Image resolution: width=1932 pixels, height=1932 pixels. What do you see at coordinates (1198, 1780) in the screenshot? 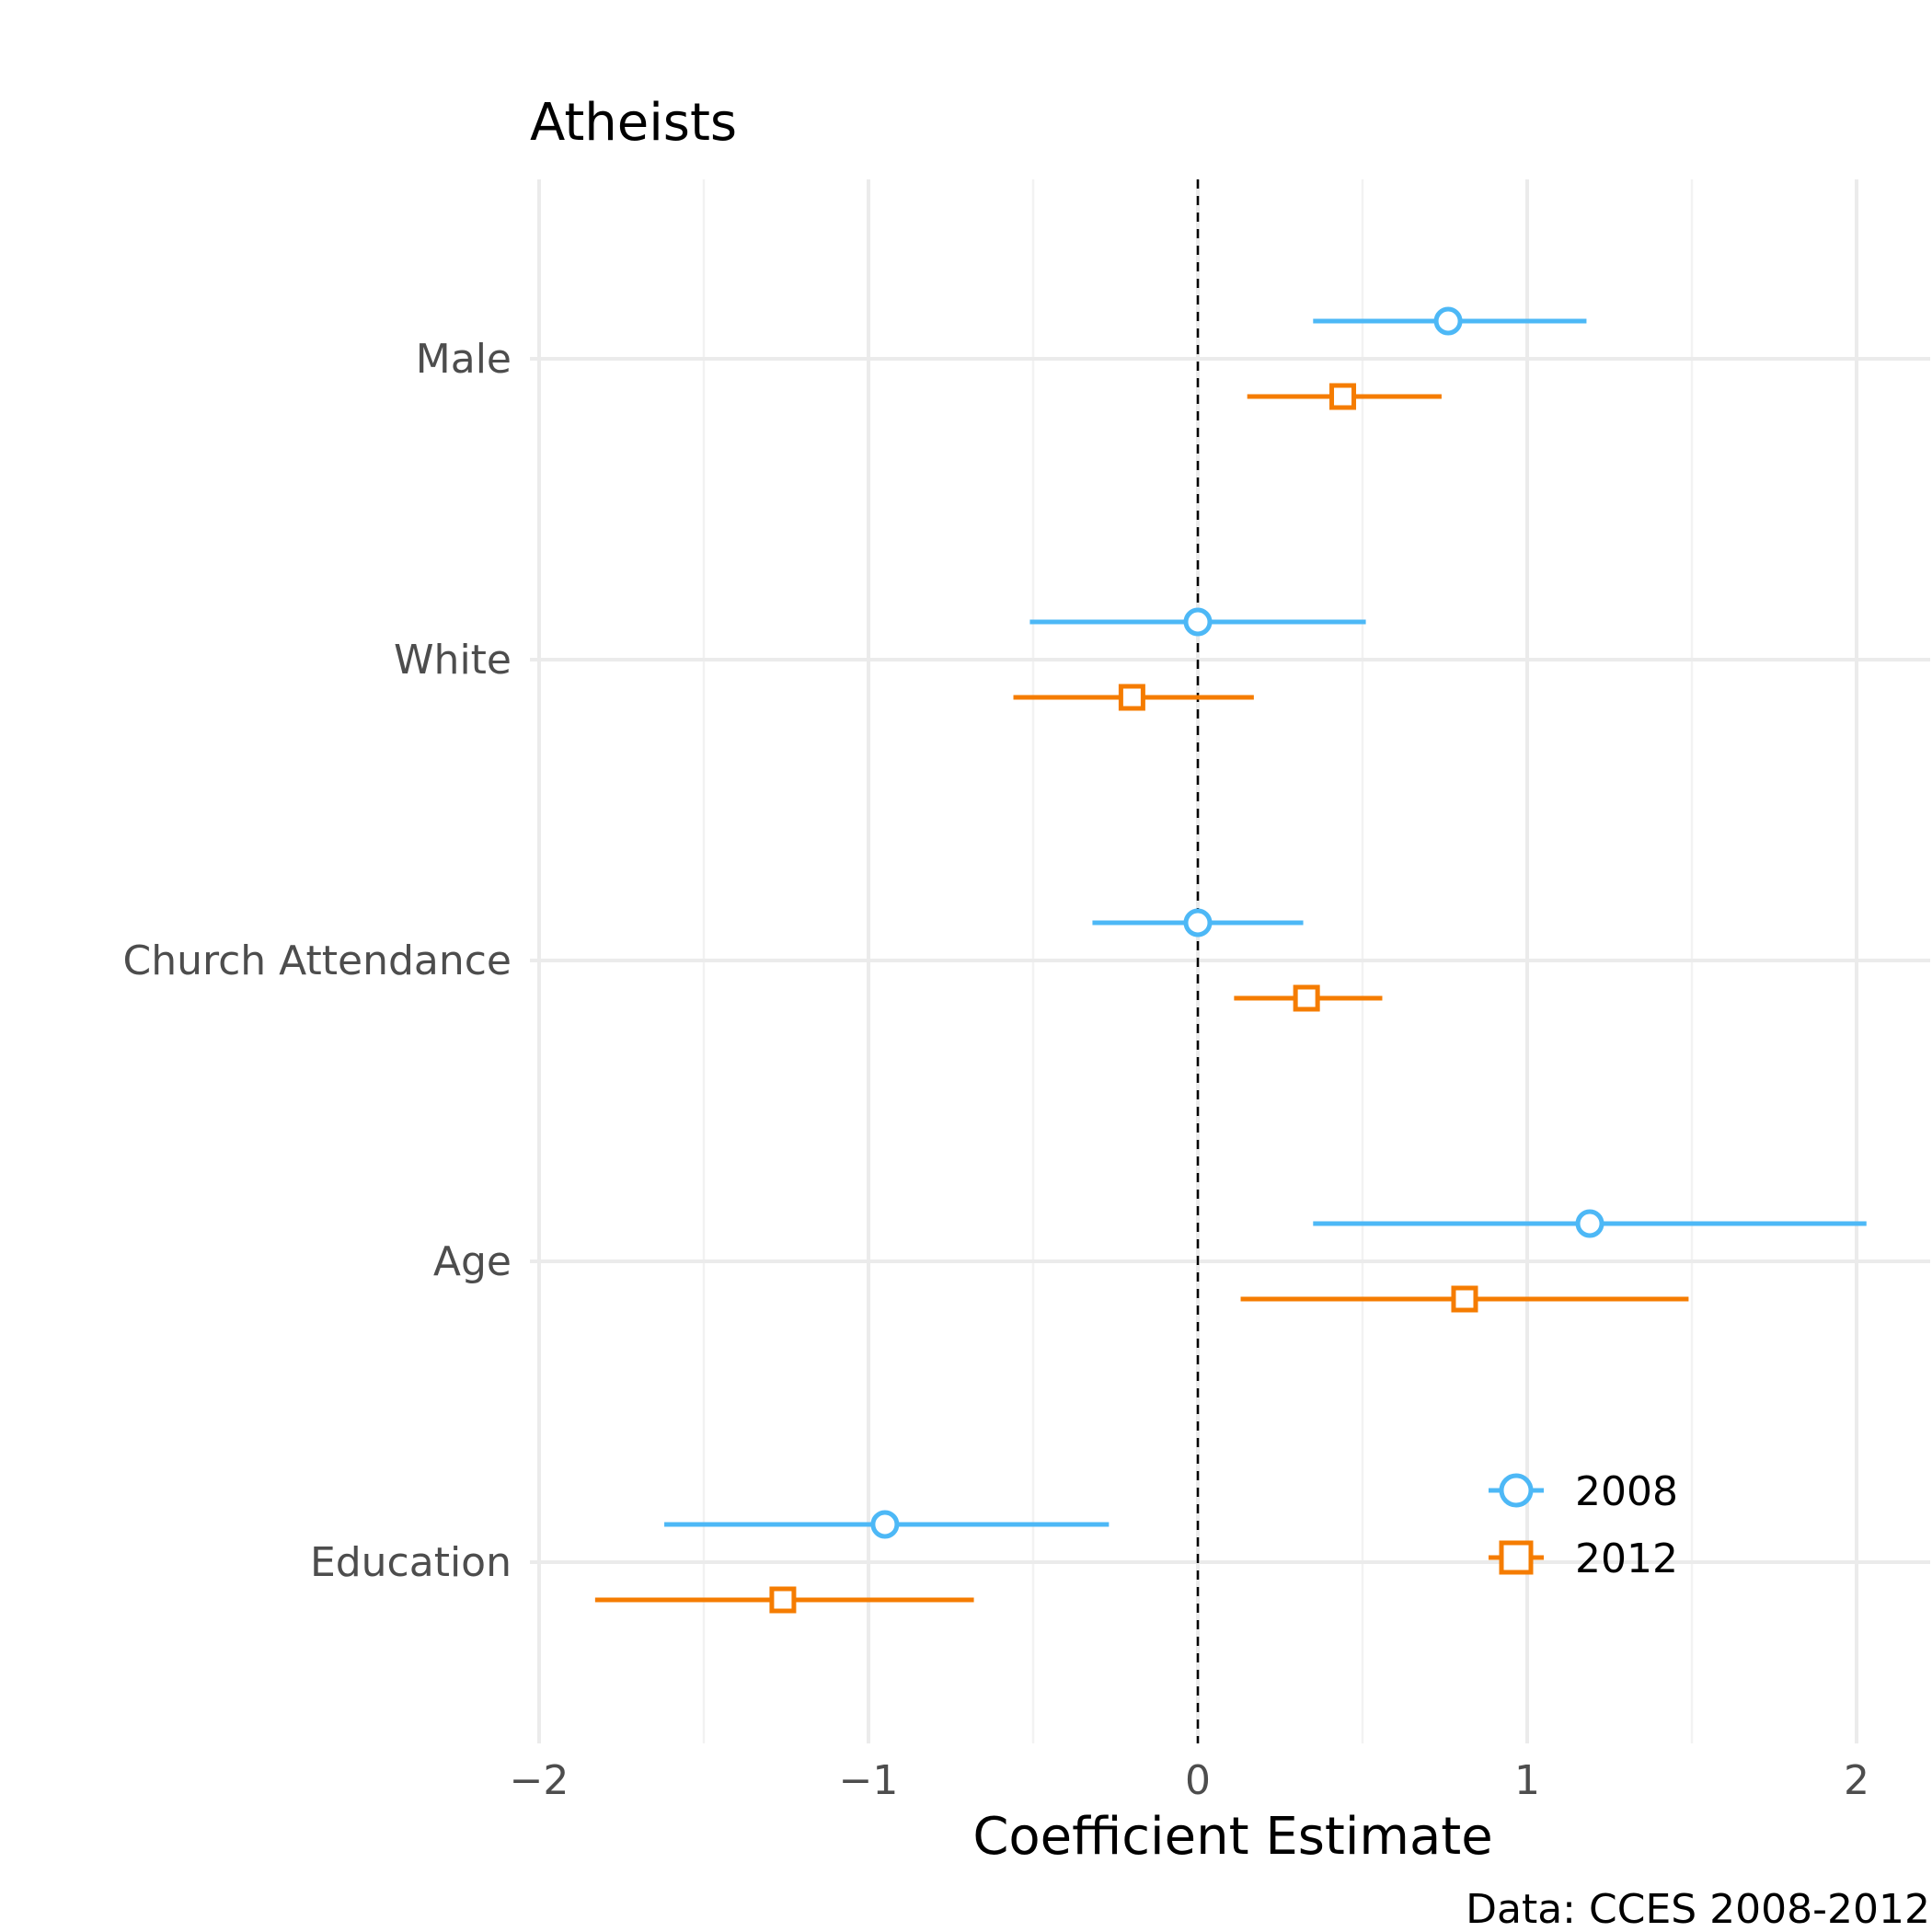
I see `x-tick-label: 0` at bounding box center [1198, 1780].